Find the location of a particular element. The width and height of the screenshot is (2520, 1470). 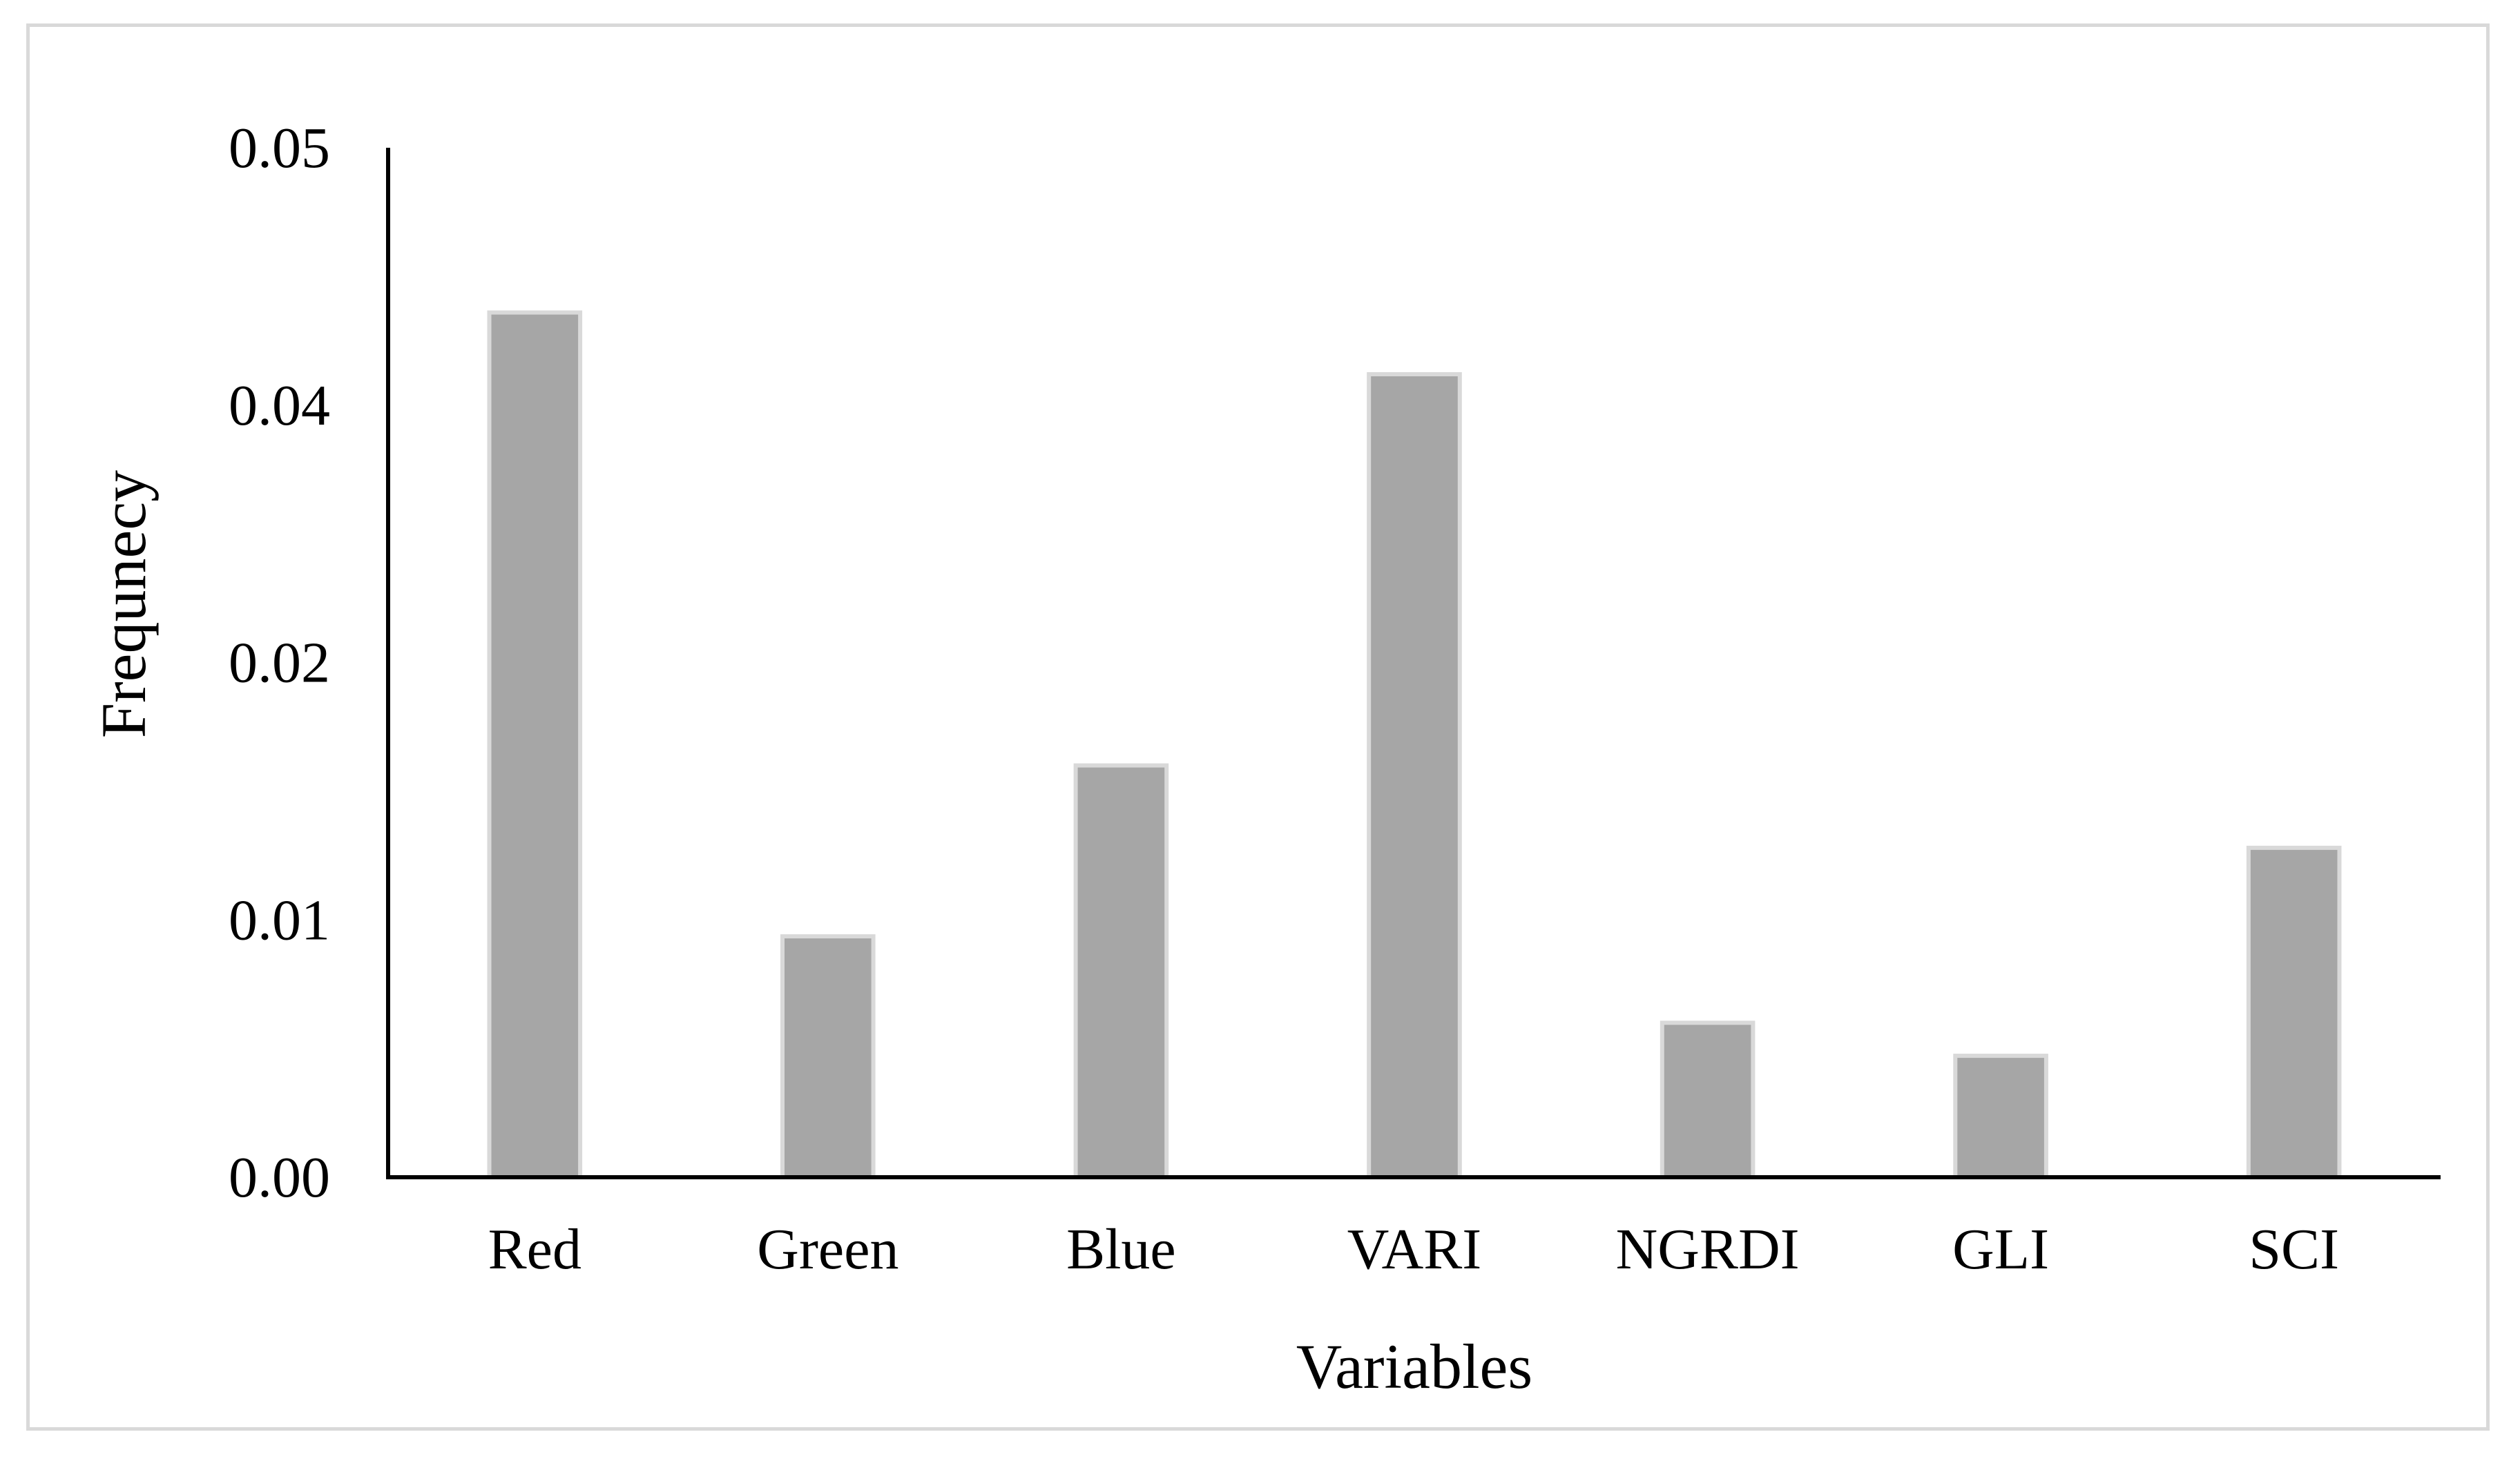

x-tick-label-vari: VARI is located at coordinates (1414, 1249).